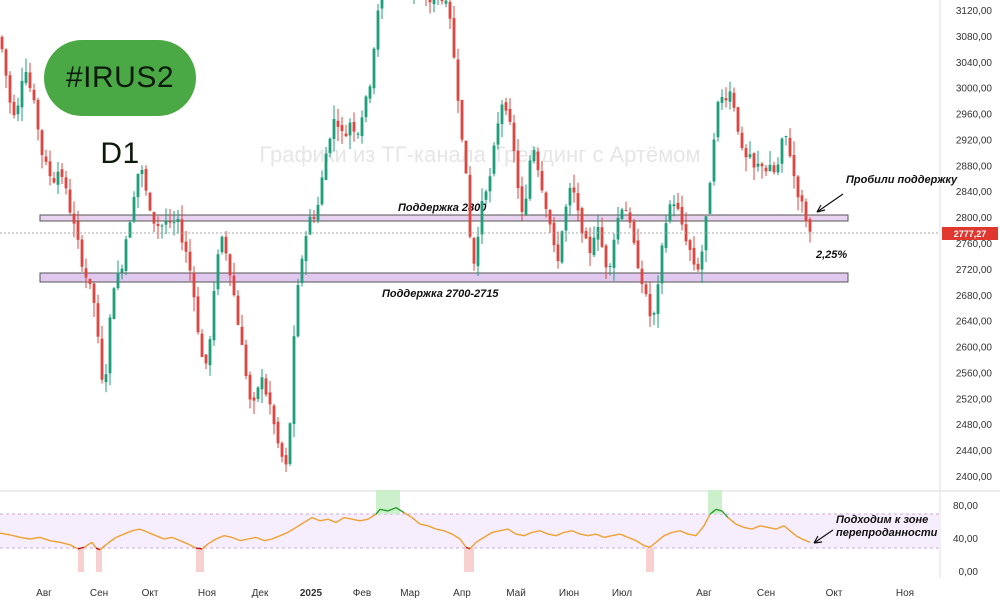 This screenshot has width=1000, height=603. I want to click on price-axis-tick: 3080,00, so click(974, 37).